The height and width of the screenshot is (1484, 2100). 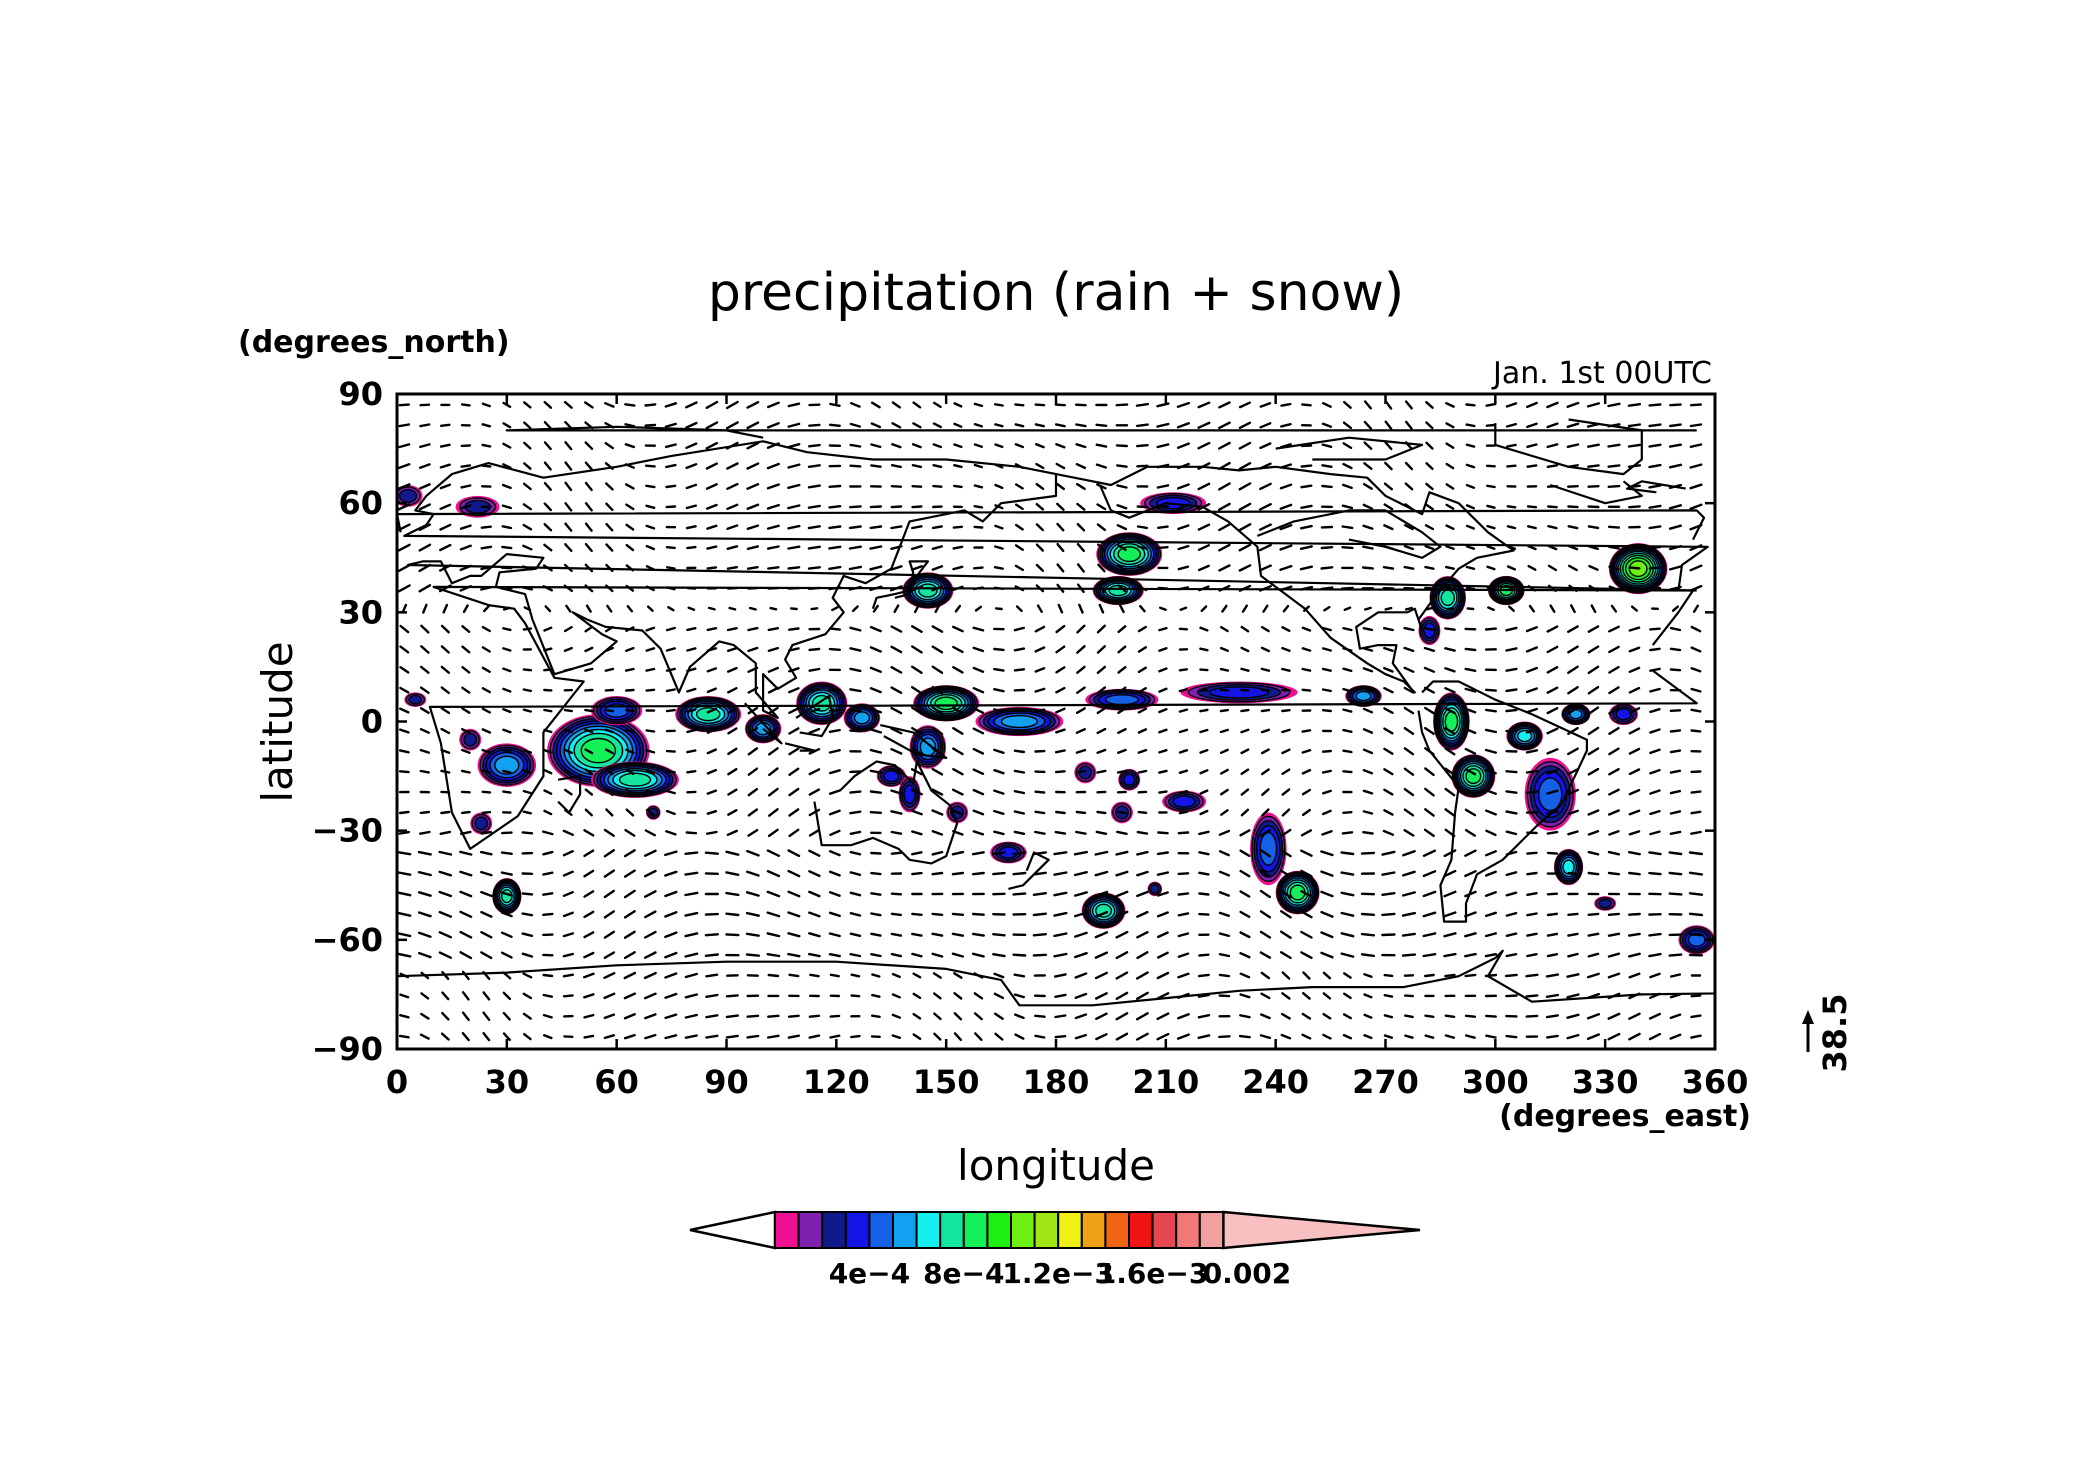 What do you see at coordinates (1121, 700) in the screenshot?
I see `precip-contour` at bounding box center [1121, 700].